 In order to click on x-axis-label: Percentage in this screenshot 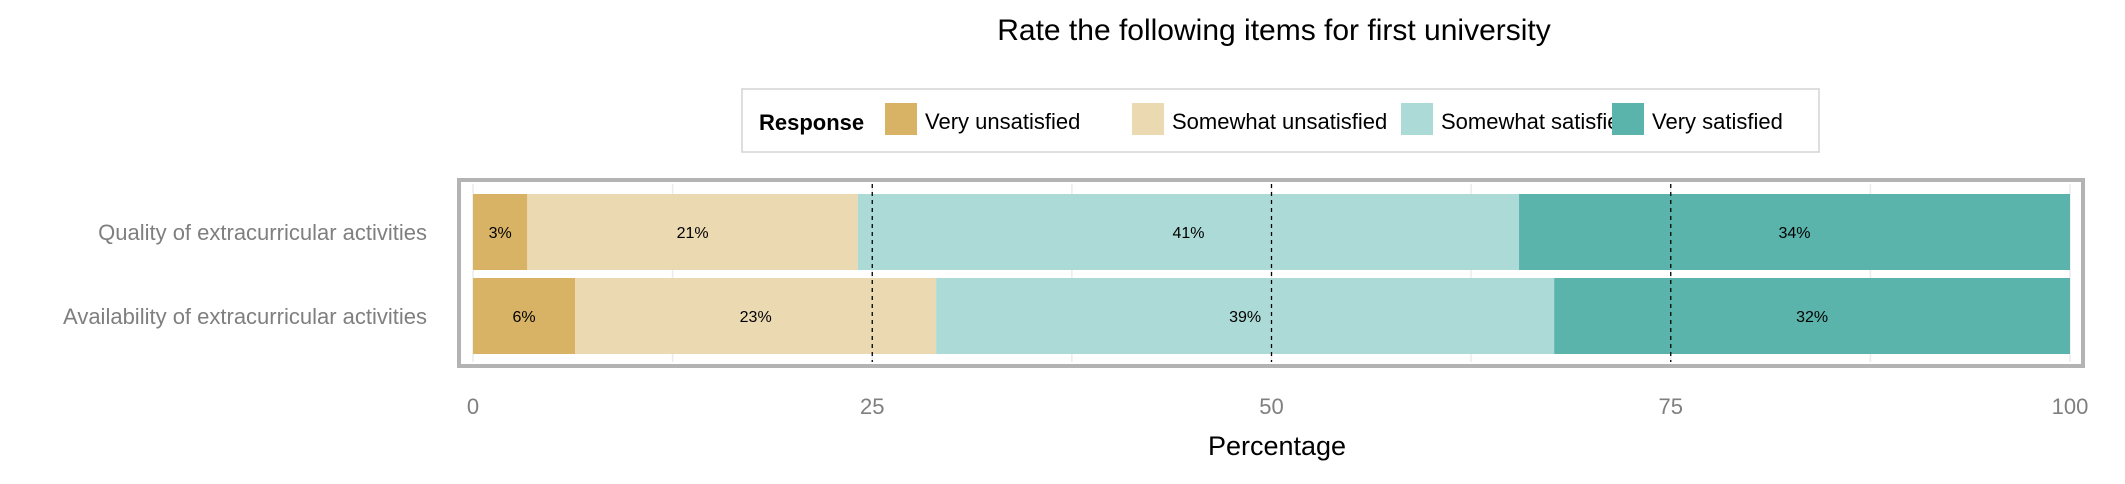, I will do `click(1277, 446)`.